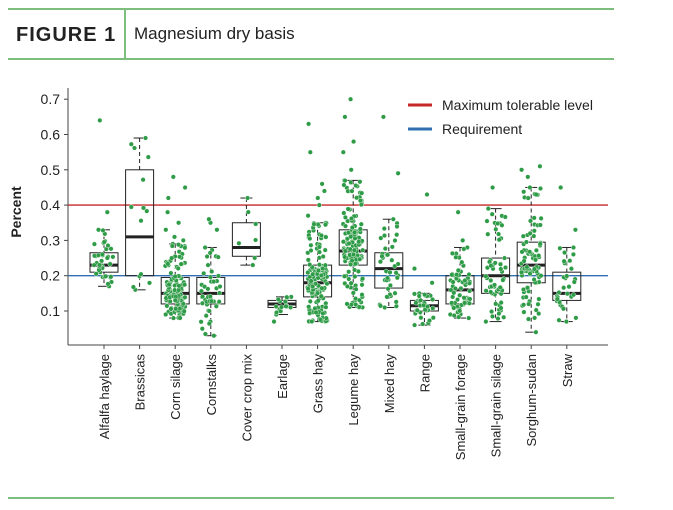 The image size is (673, 510). I want to click on x-tick-label: Corn silage, so click(175, 387).